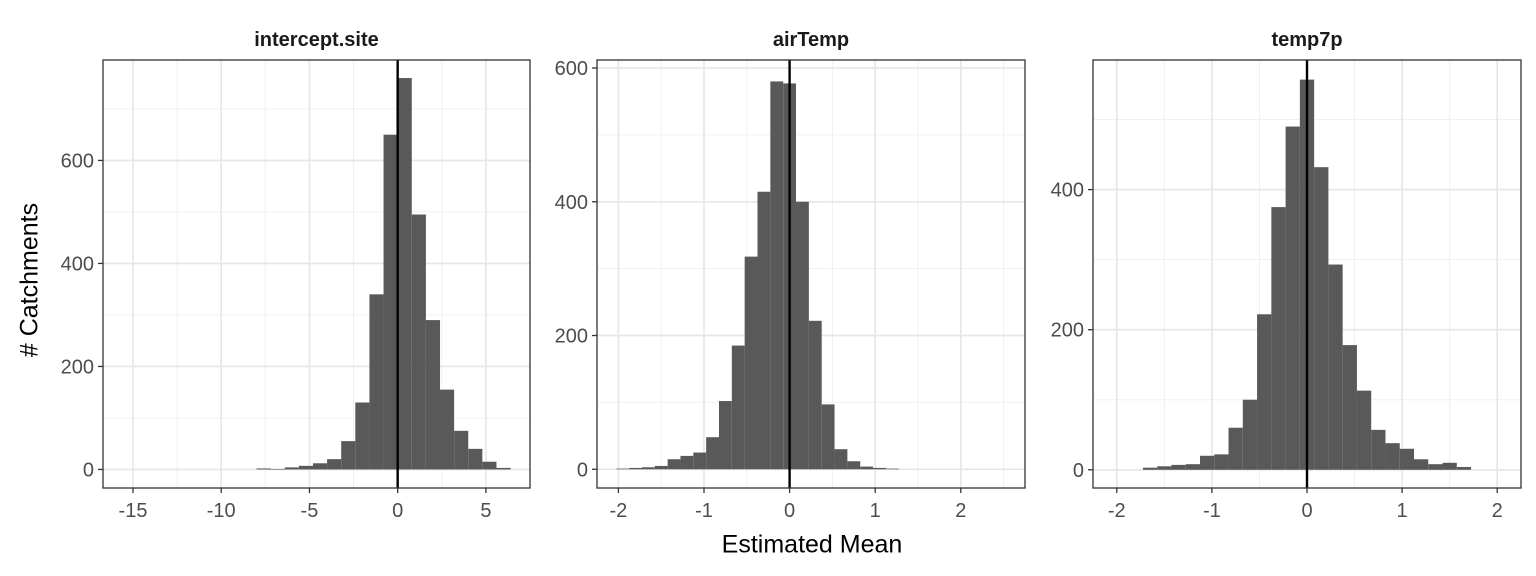  I want to click on panel-title: airTemp, so click(811, 40).